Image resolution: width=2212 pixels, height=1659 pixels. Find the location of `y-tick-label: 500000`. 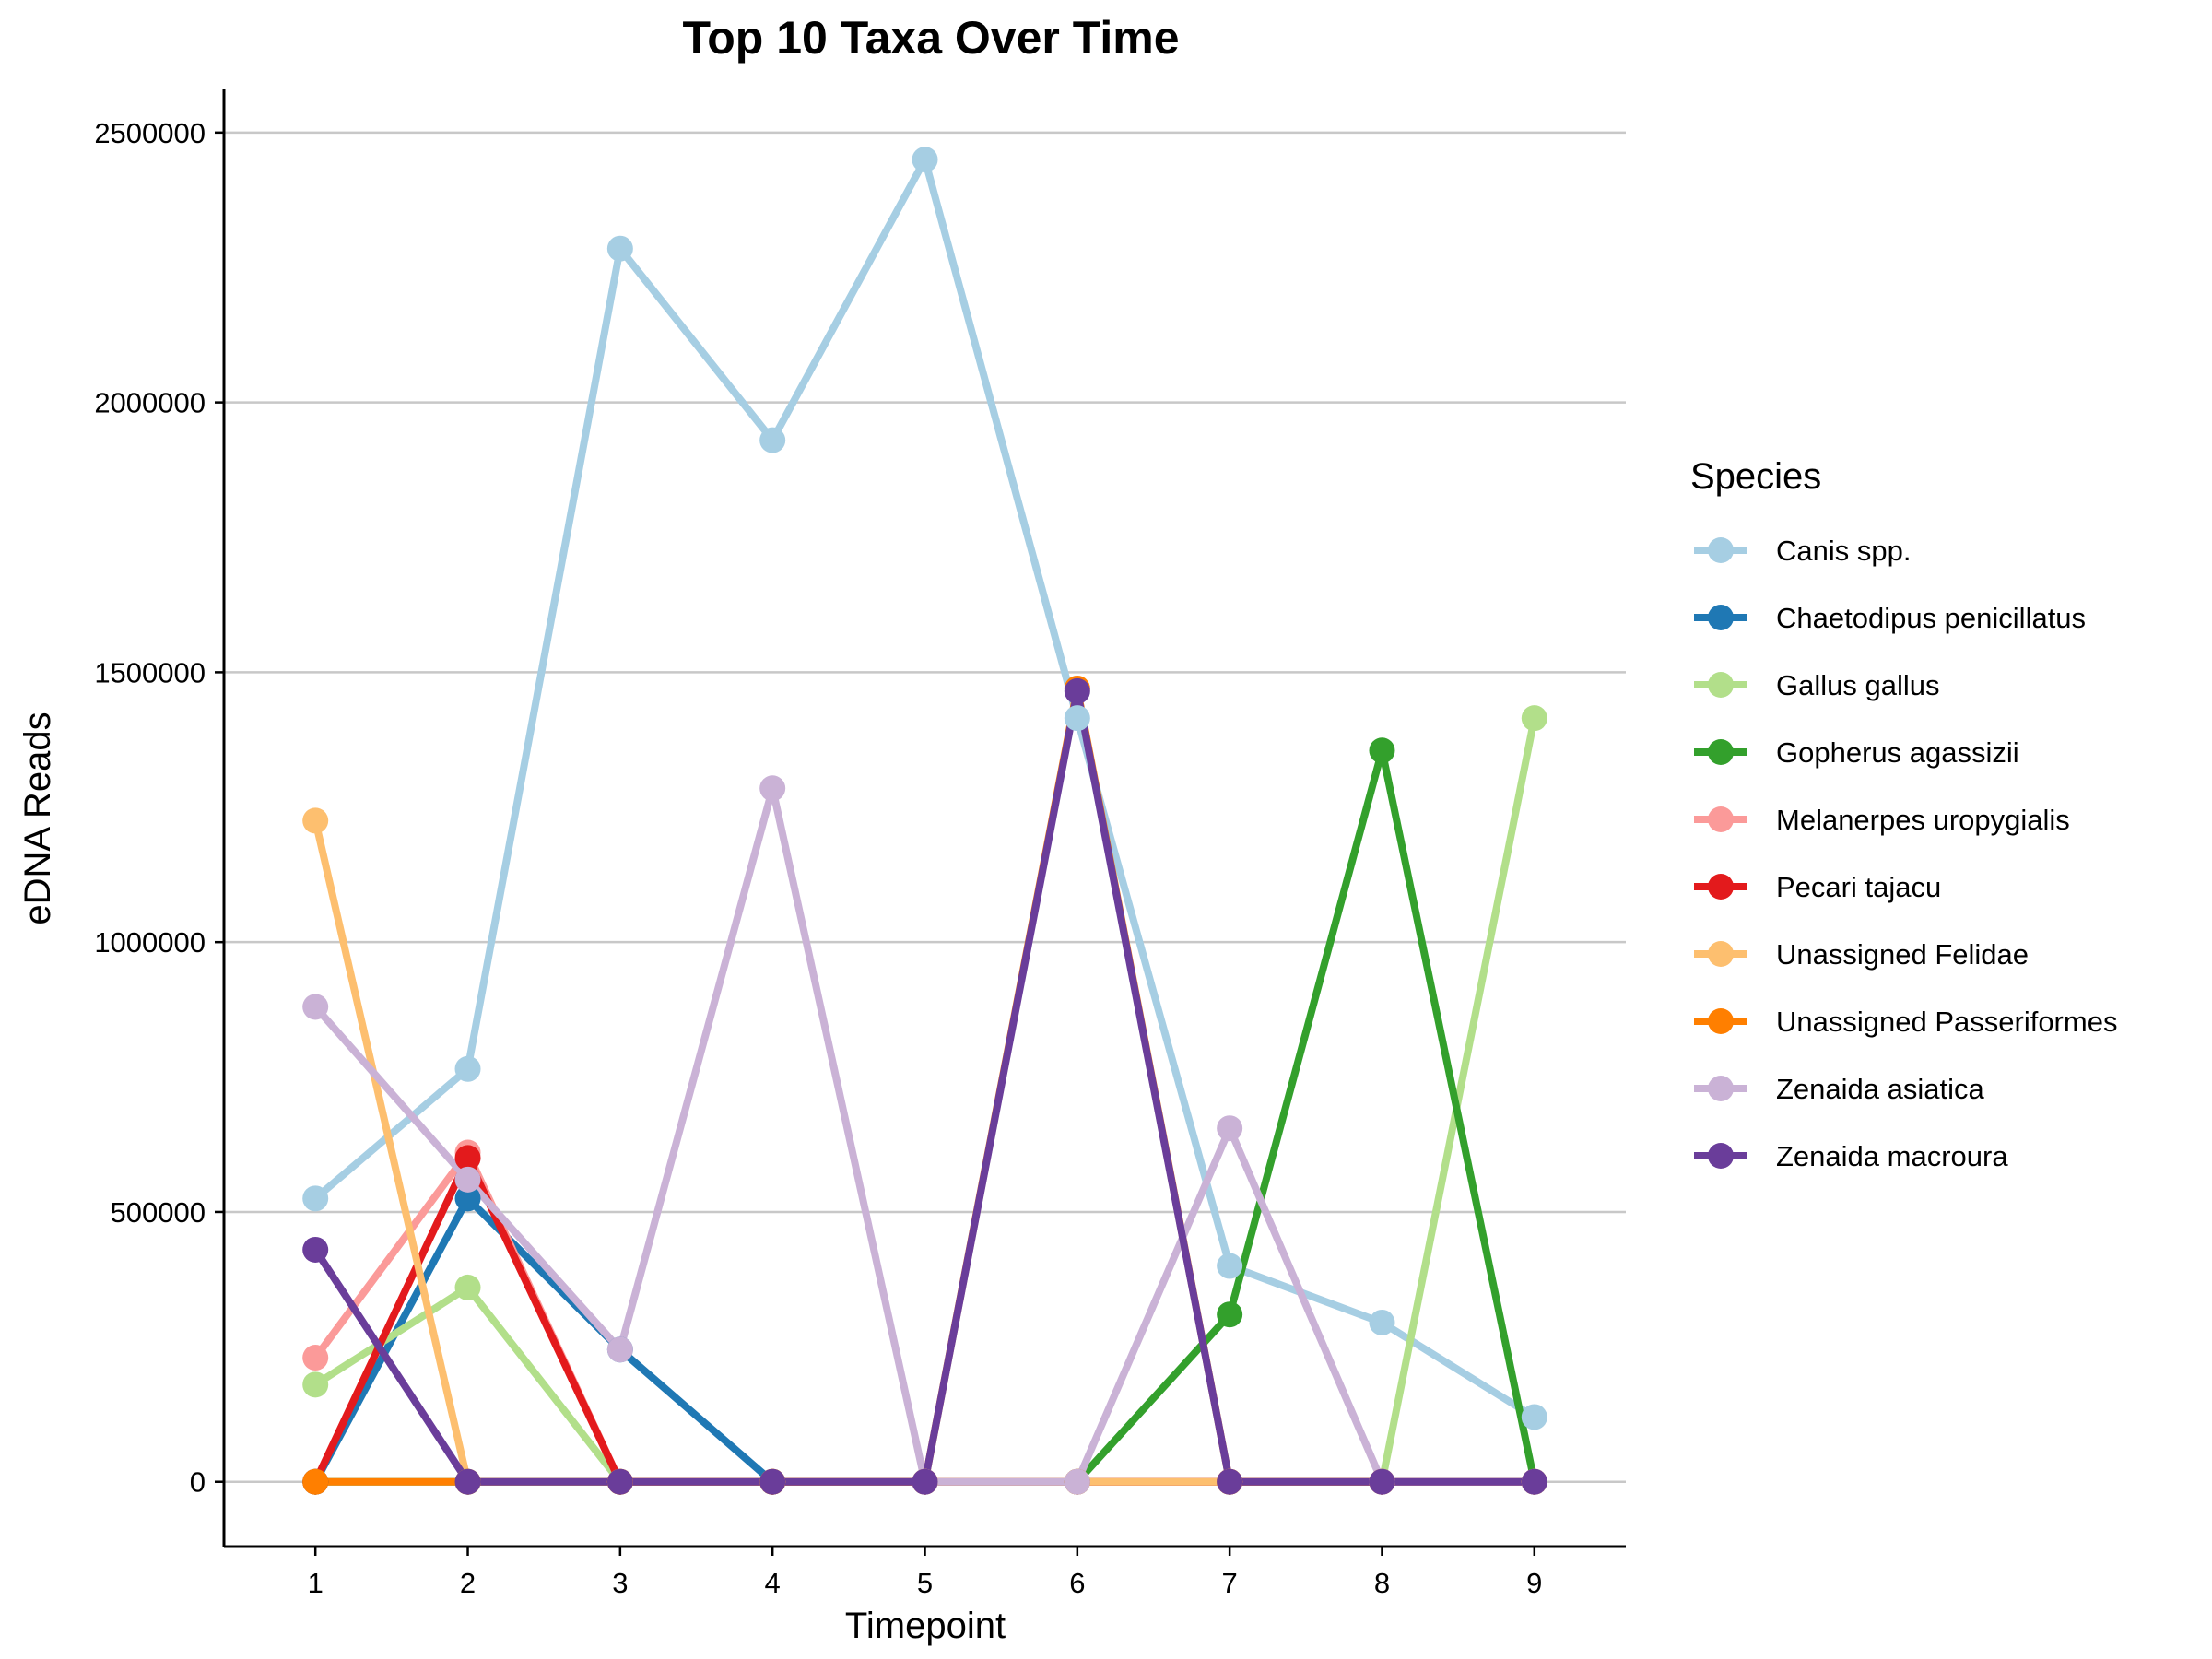

y-tick-label: 500000 is located at coordinates (158, 1212).